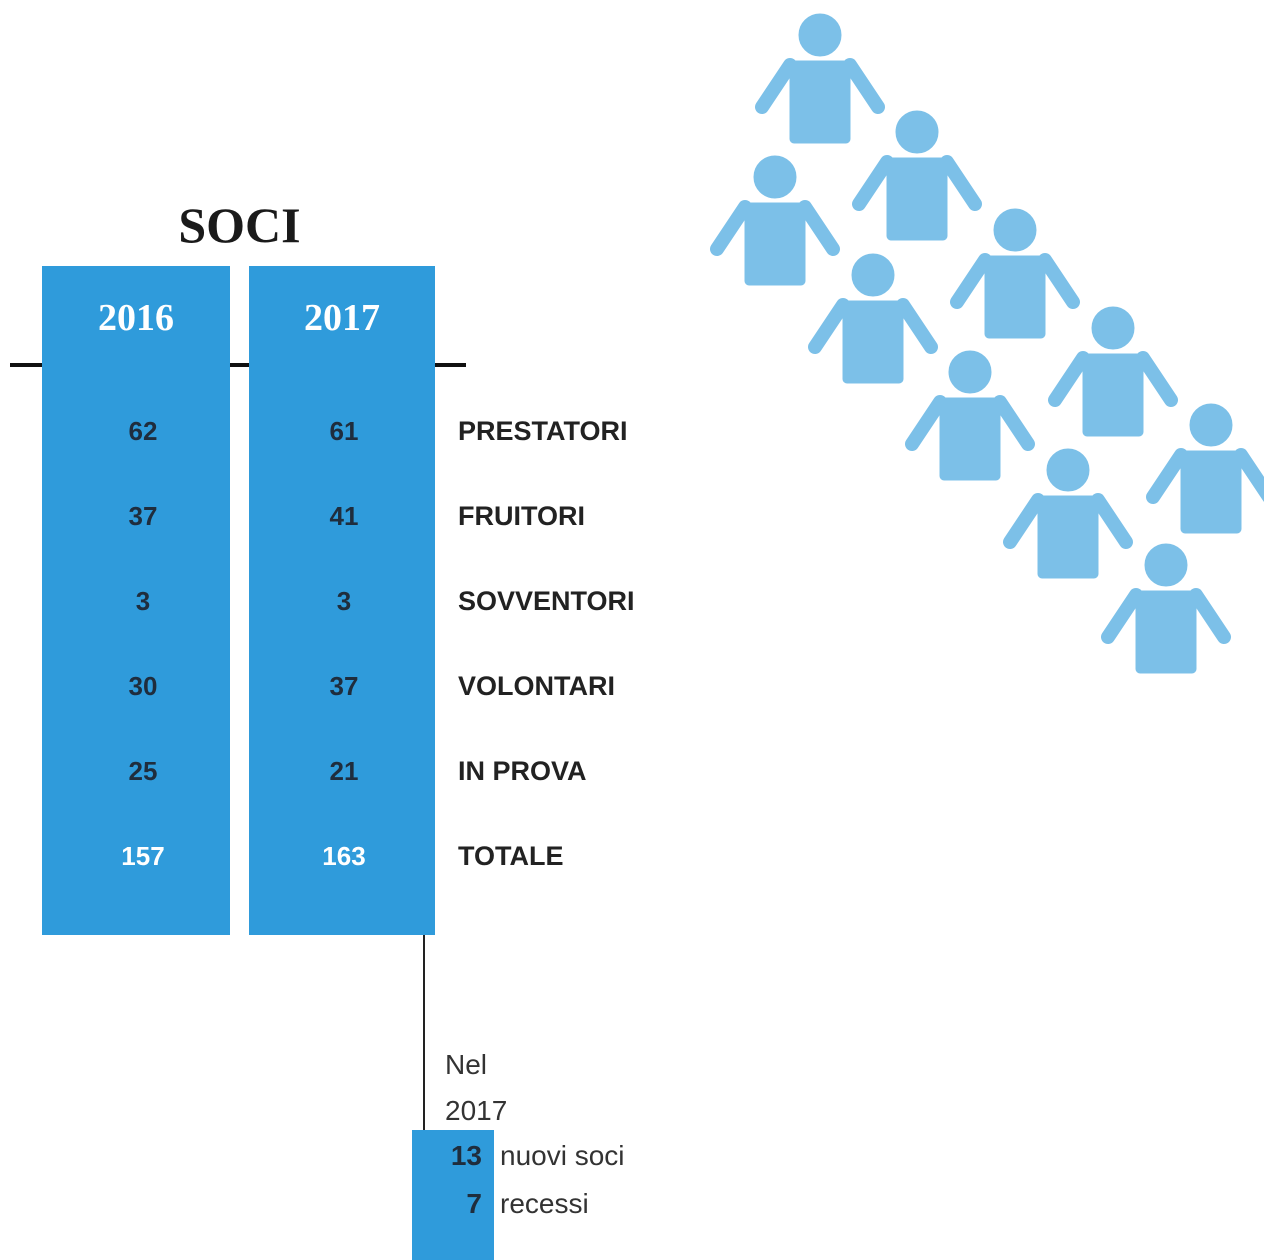 The image size is (1264, 1260). What do you see at coordinates (143, 856) in the screenshot?
I see `cell-value: 157` at bounding box center [143, 856].